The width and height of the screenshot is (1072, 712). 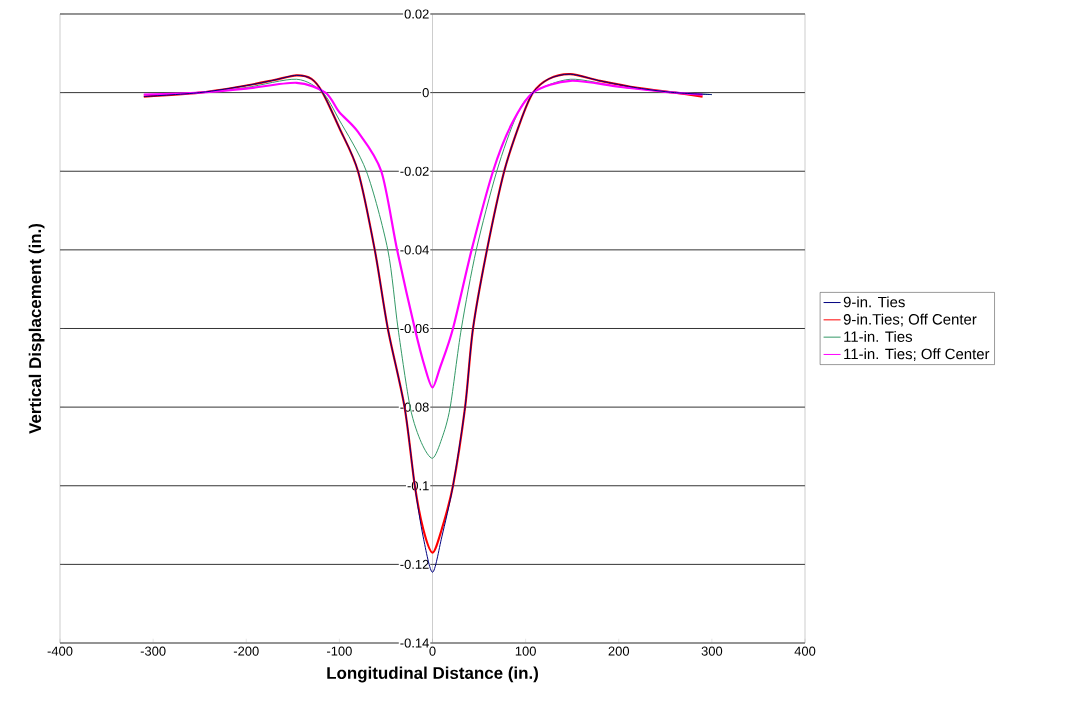 What do you see at coordinates (414, 171) in the screenshot?
I see `y-tick-label: -0.02` at bounding box center [414, 171].